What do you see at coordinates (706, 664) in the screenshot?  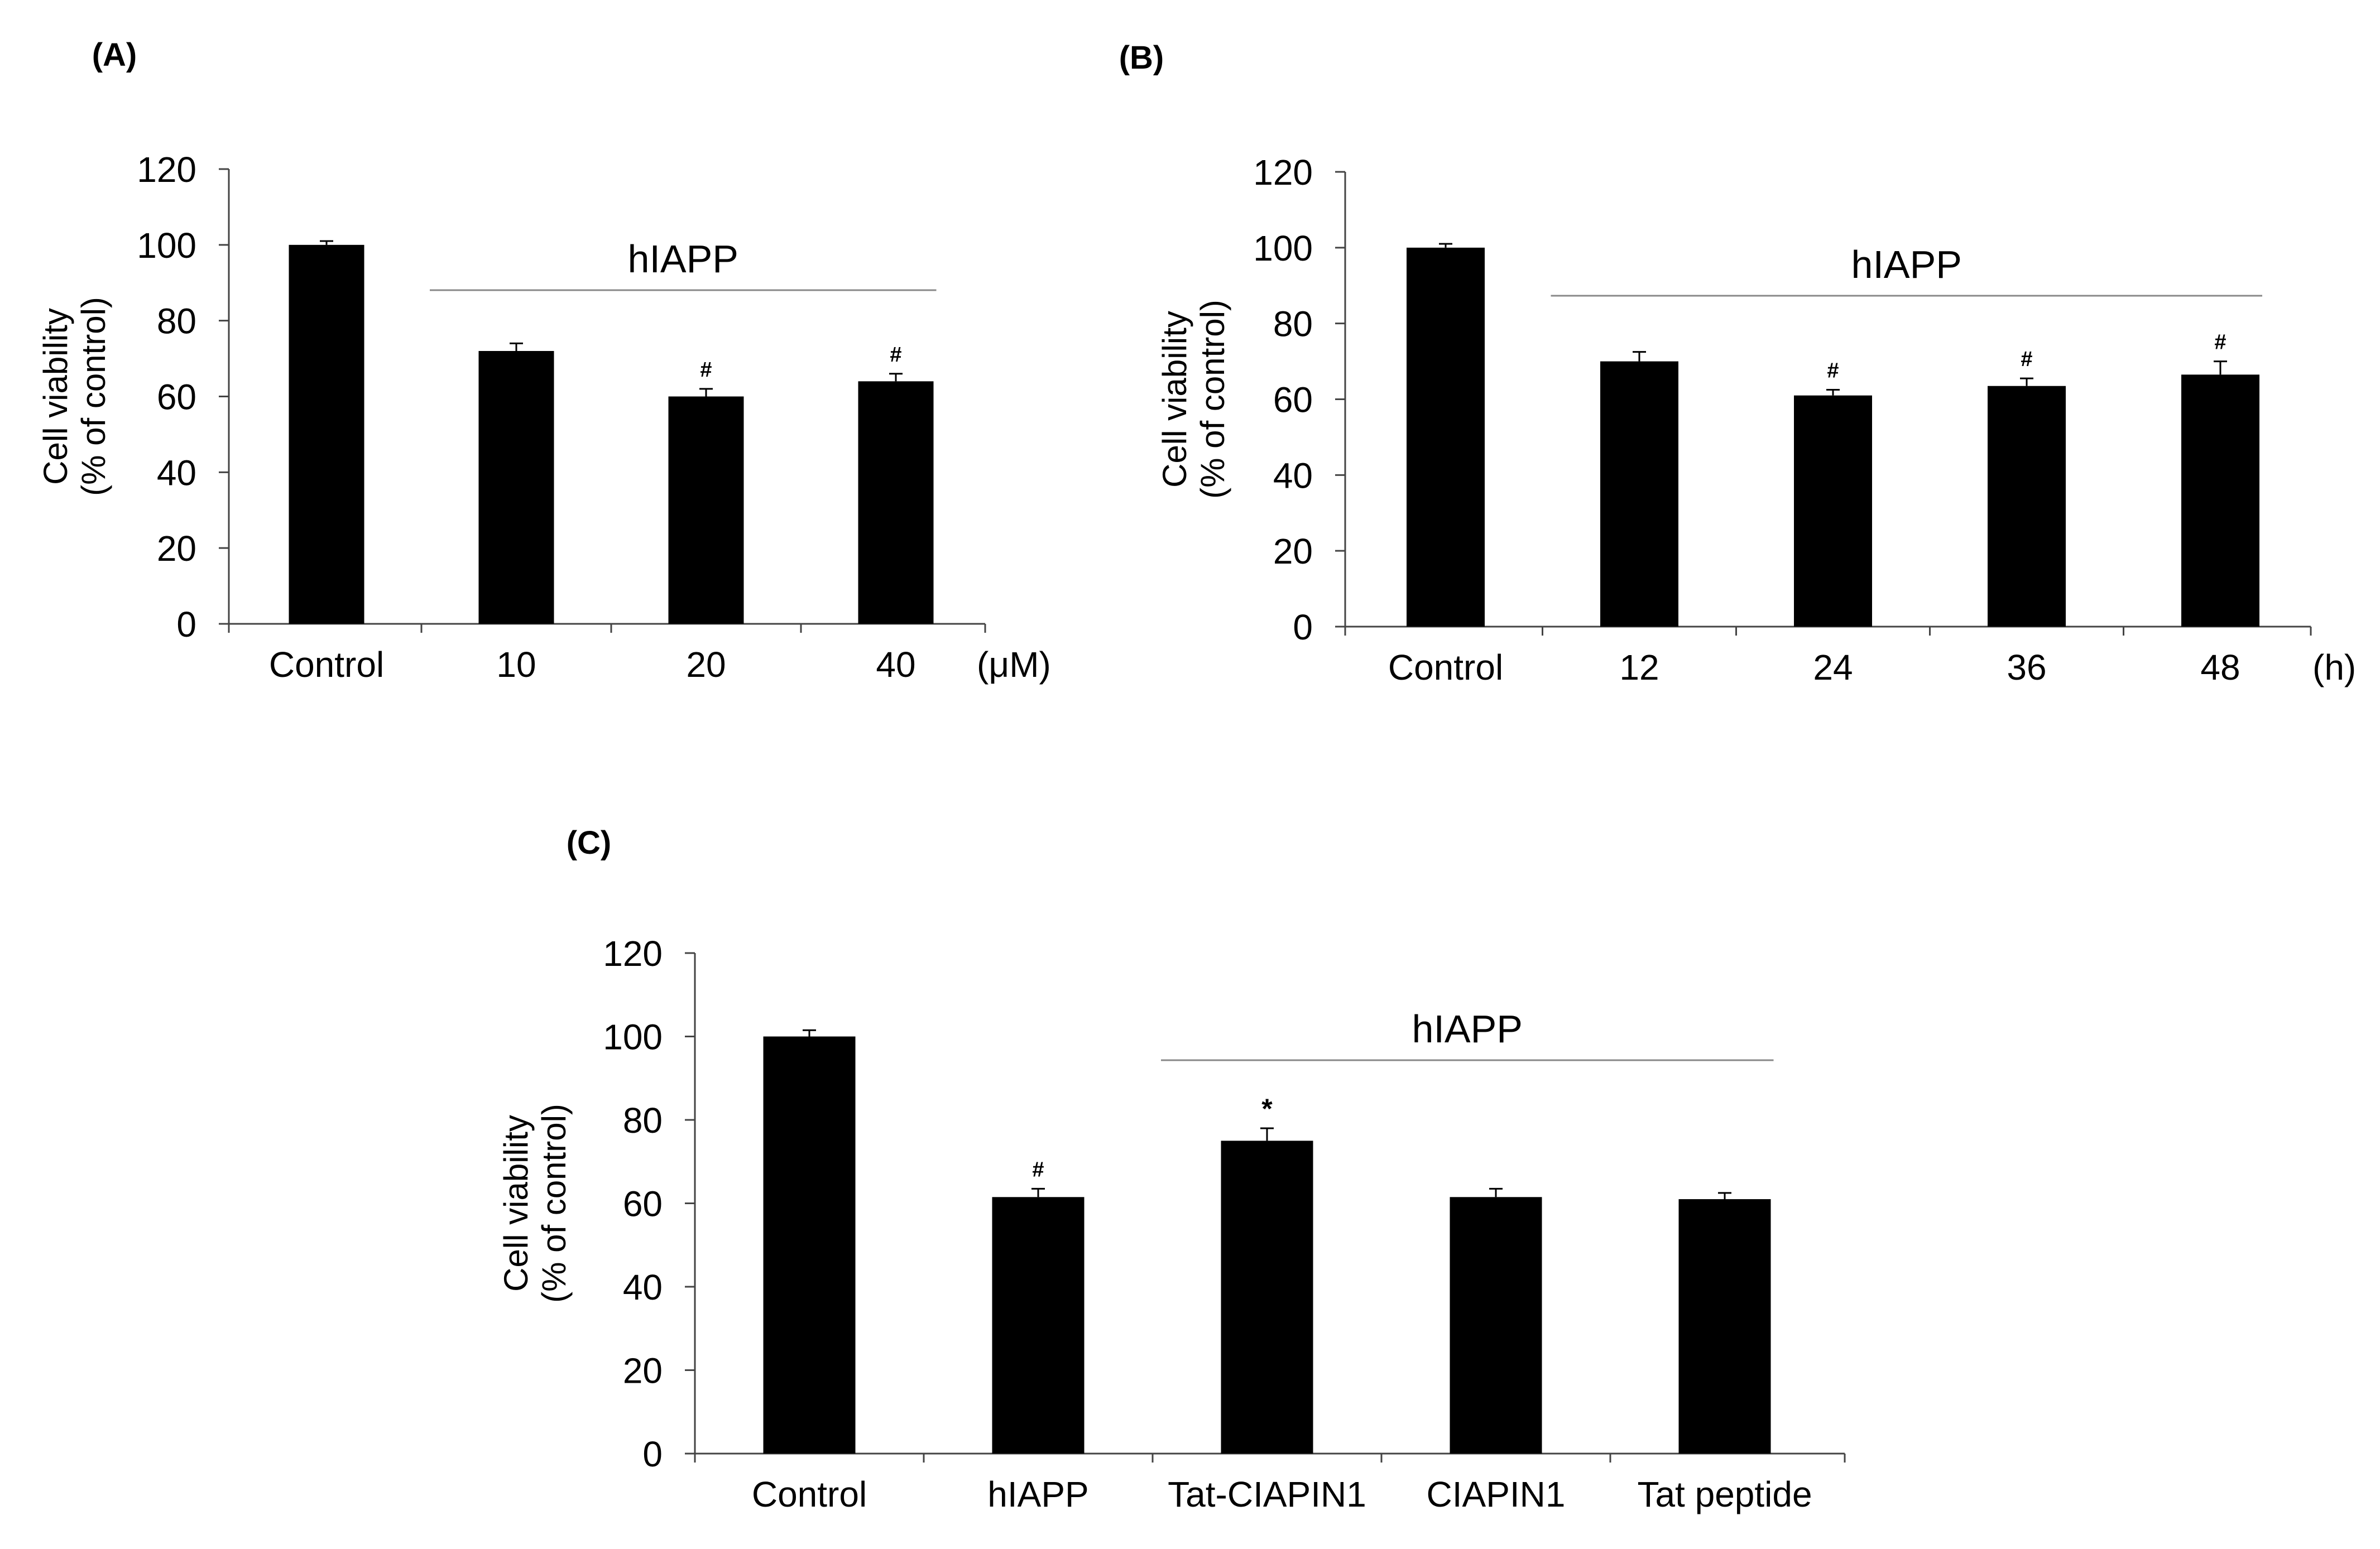 I see `x-tick-label: 20` at bounding box center [706, 664].